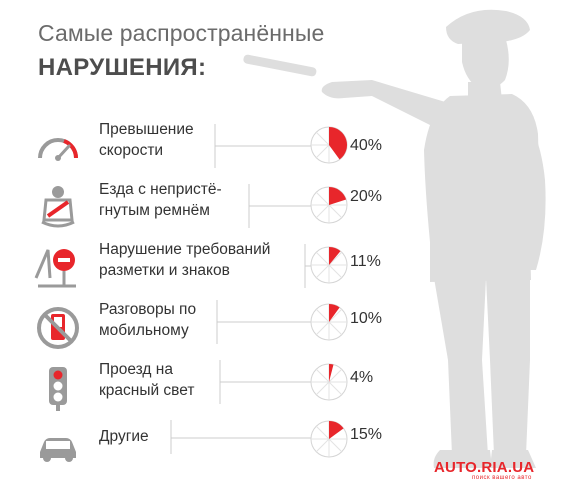  What do you see at coordinates (58, 149) in the screenshot?
I see `speedometer-icon` at bounding box center [58, 149].